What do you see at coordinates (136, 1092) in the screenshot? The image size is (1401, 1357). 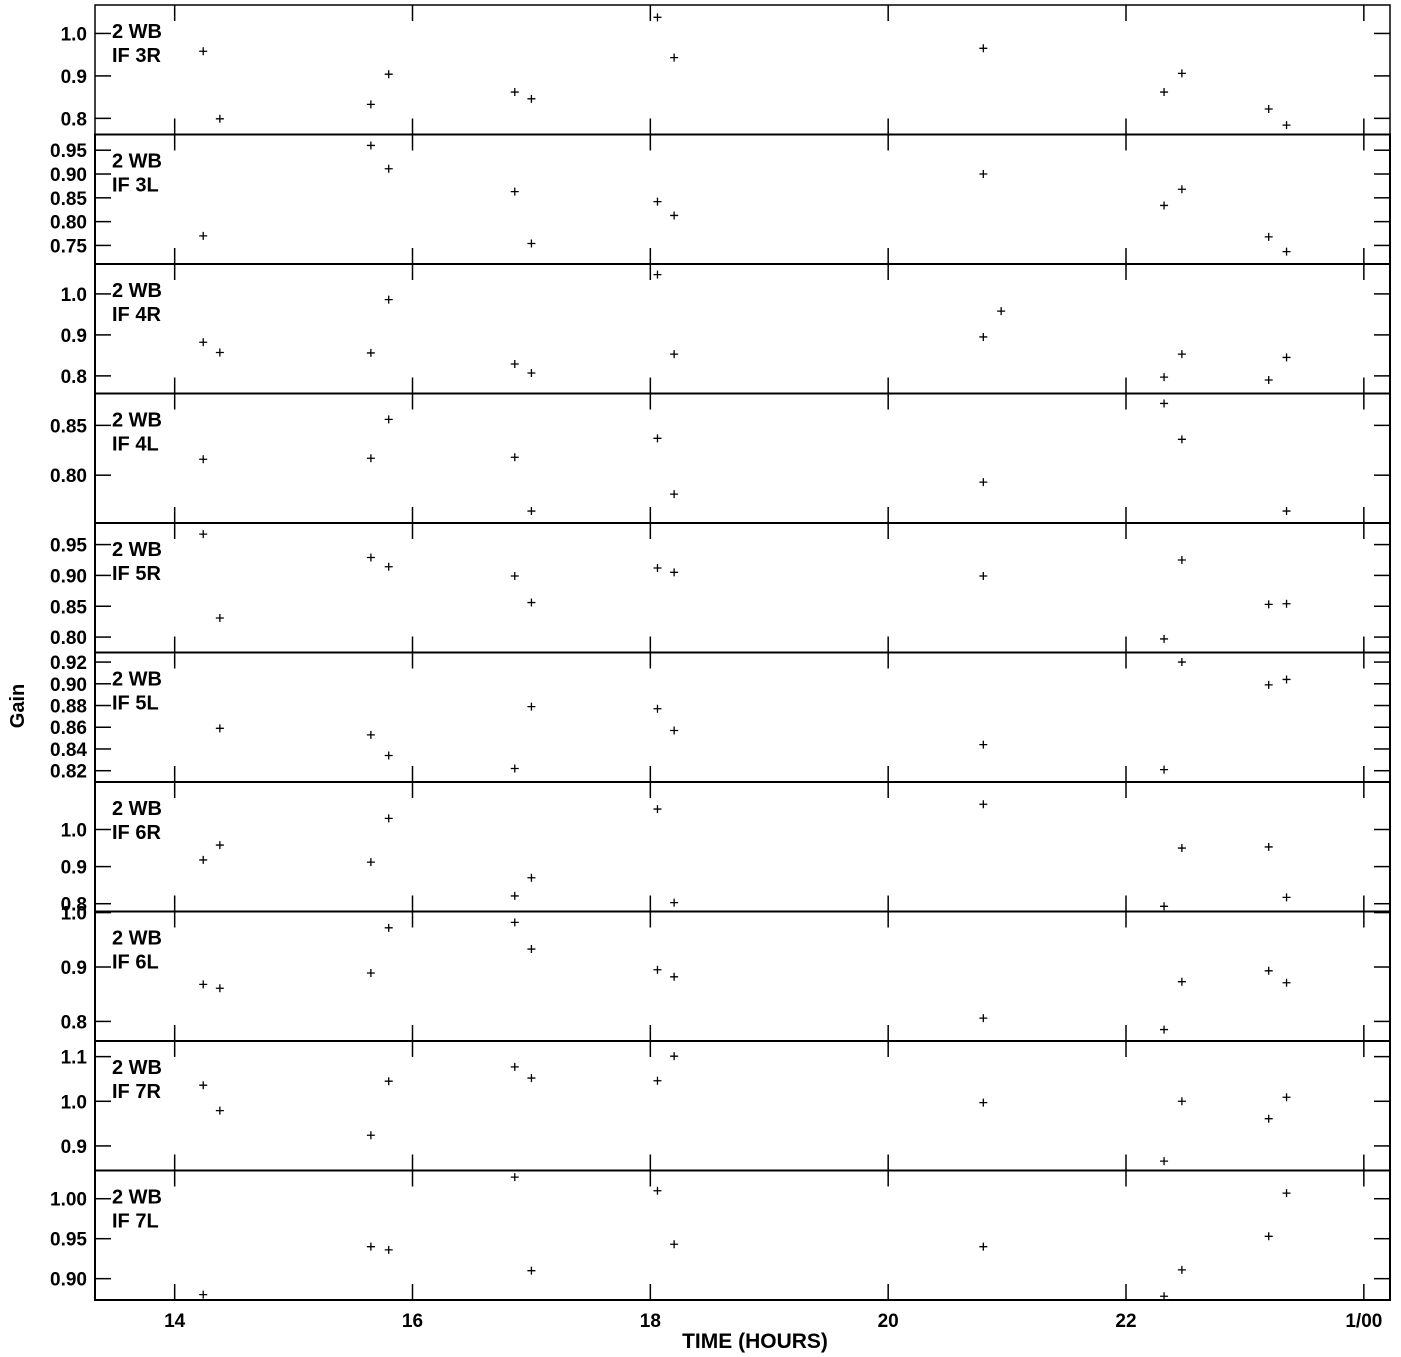 I see `panel-label-line2: IF 7R` at bounding box center [136, 1092].